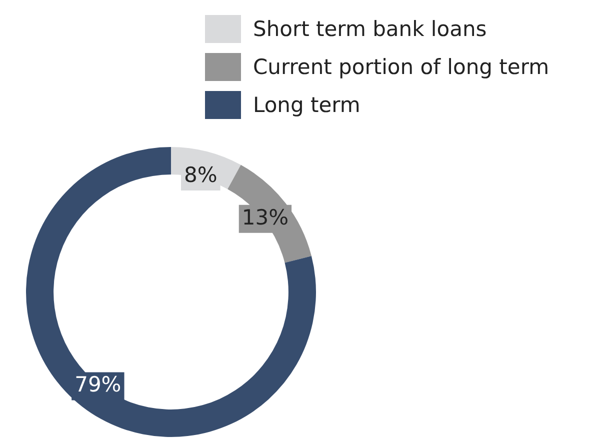 The image size is (595, 438). I want to click on legend-label: Long term, so click(306, 105).